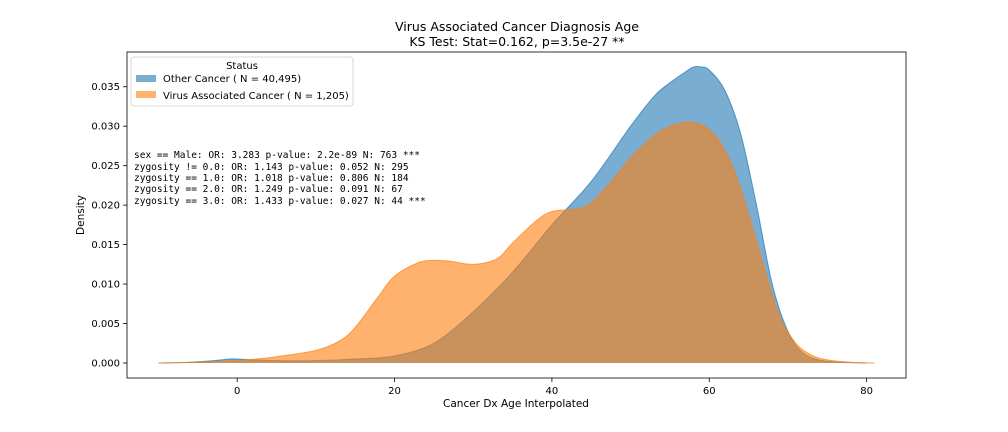 This screenshot has width=1008, height=432. I want to click on x-axis: 0 20 40 60 80, so click(553, 387).